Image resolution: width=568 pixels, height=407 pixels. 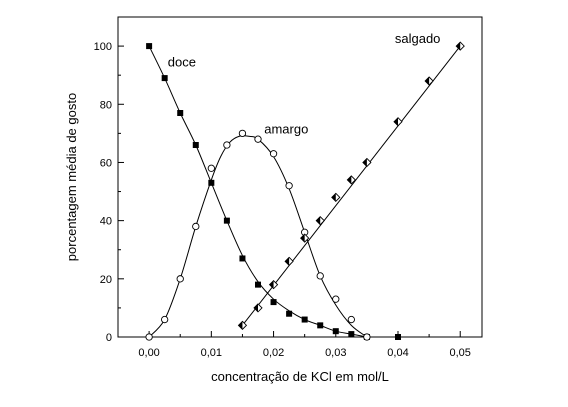 I want to click on series-labels: doce amargo salgado, so click(x=304, y=83).